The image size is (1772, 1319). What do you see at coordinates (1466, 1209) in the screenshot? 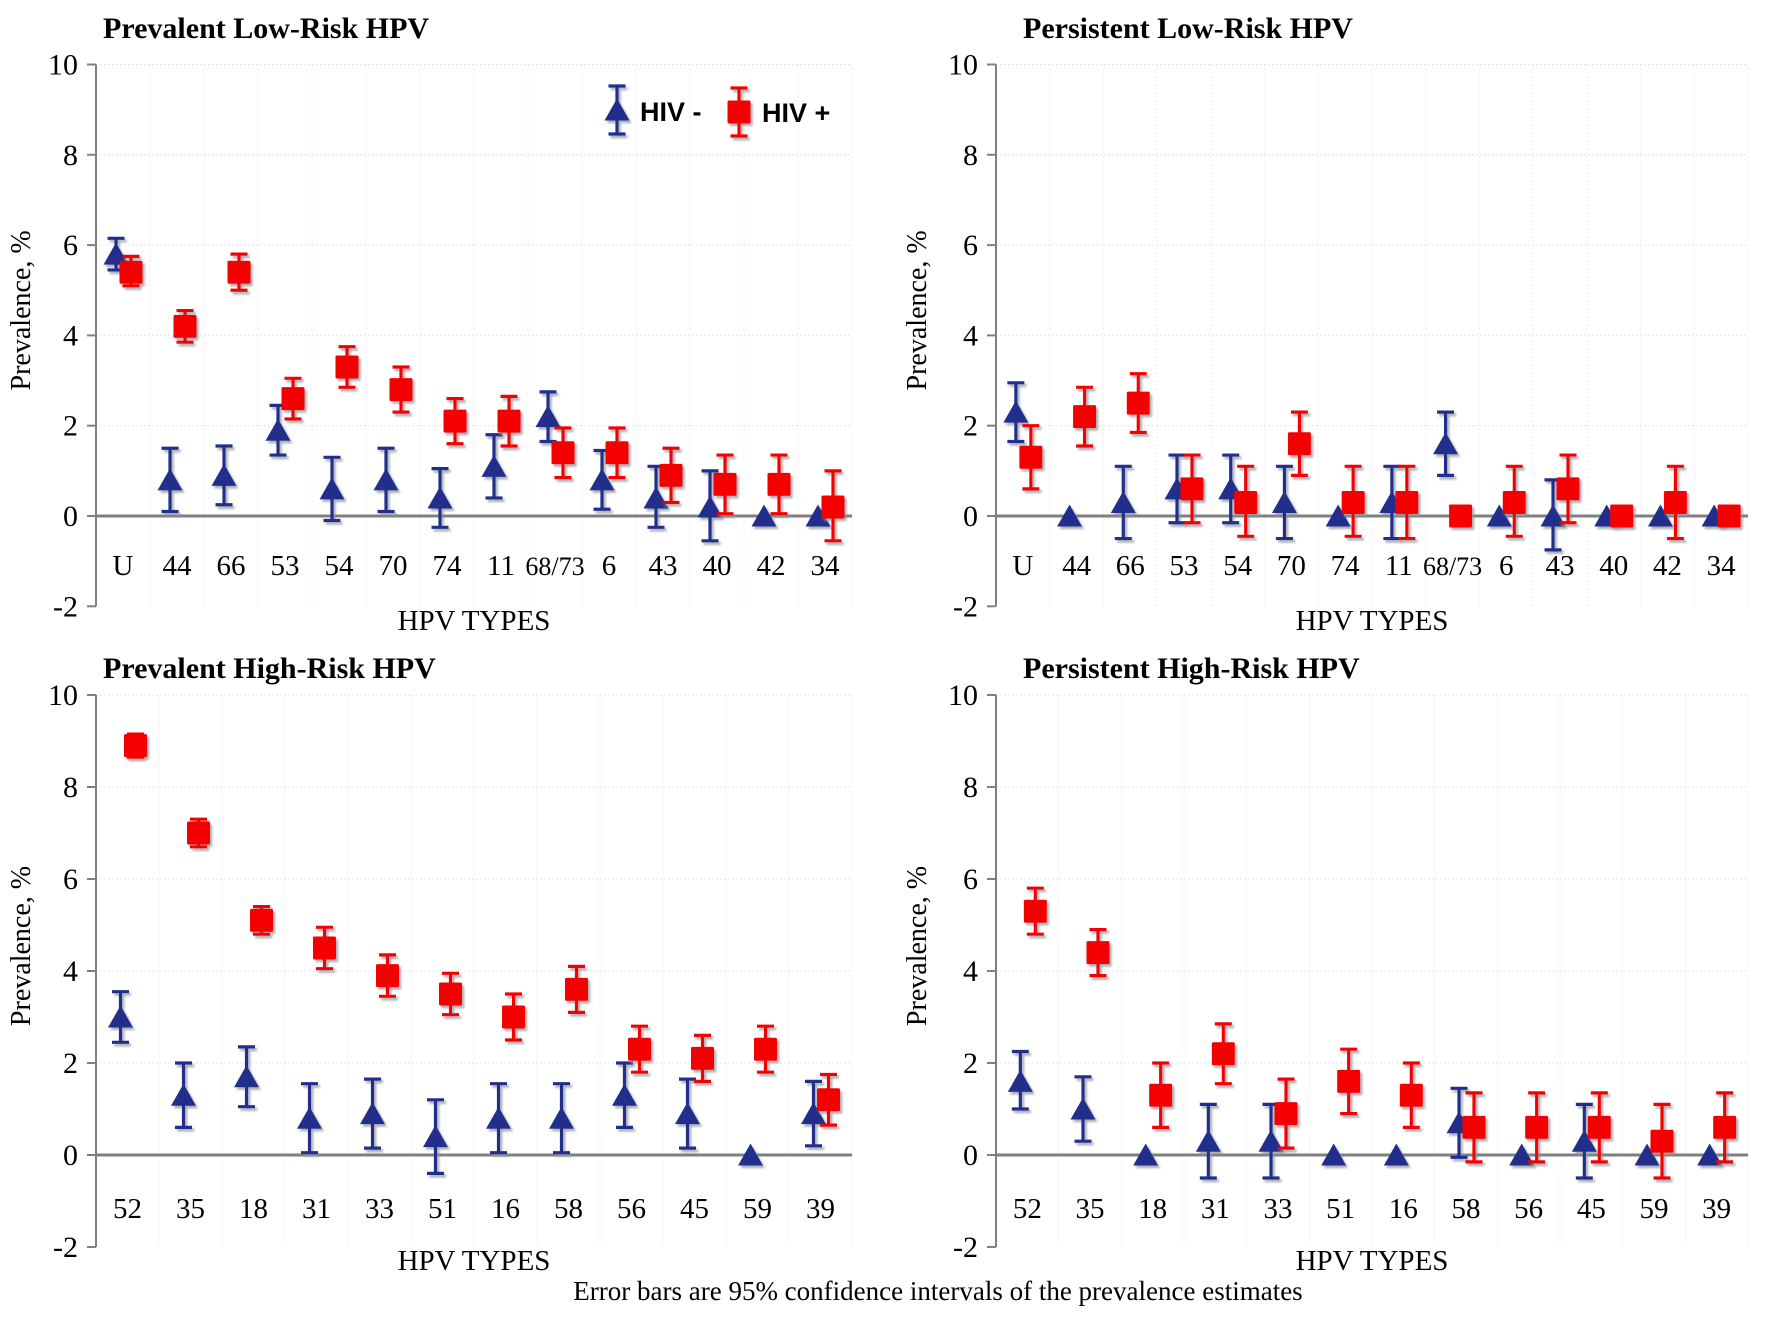
I see `svg-text: 58` at bounding box center [1466, 1209].